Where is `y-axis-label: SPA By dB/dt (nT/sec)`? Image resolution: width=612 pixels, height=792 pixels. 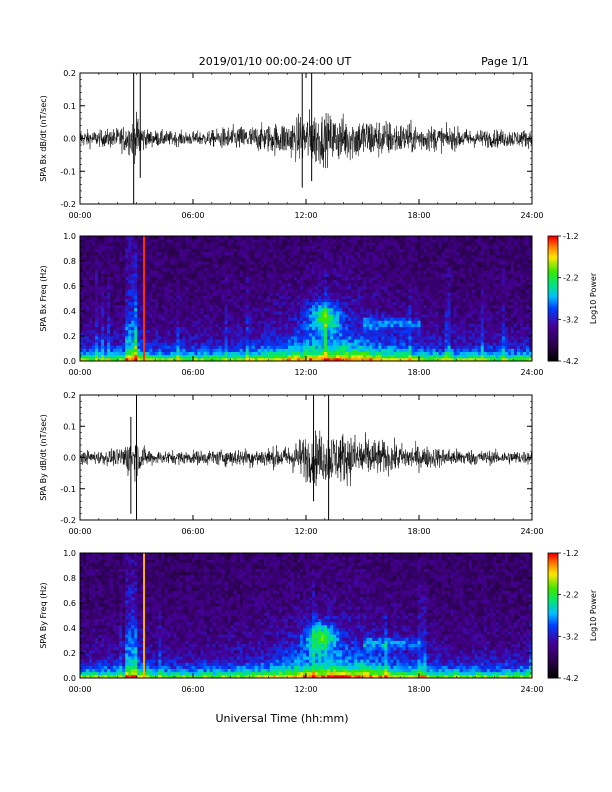
y-axis-label: SPA By dB/dt (nT/sec) is located at coordinates (43, 457).